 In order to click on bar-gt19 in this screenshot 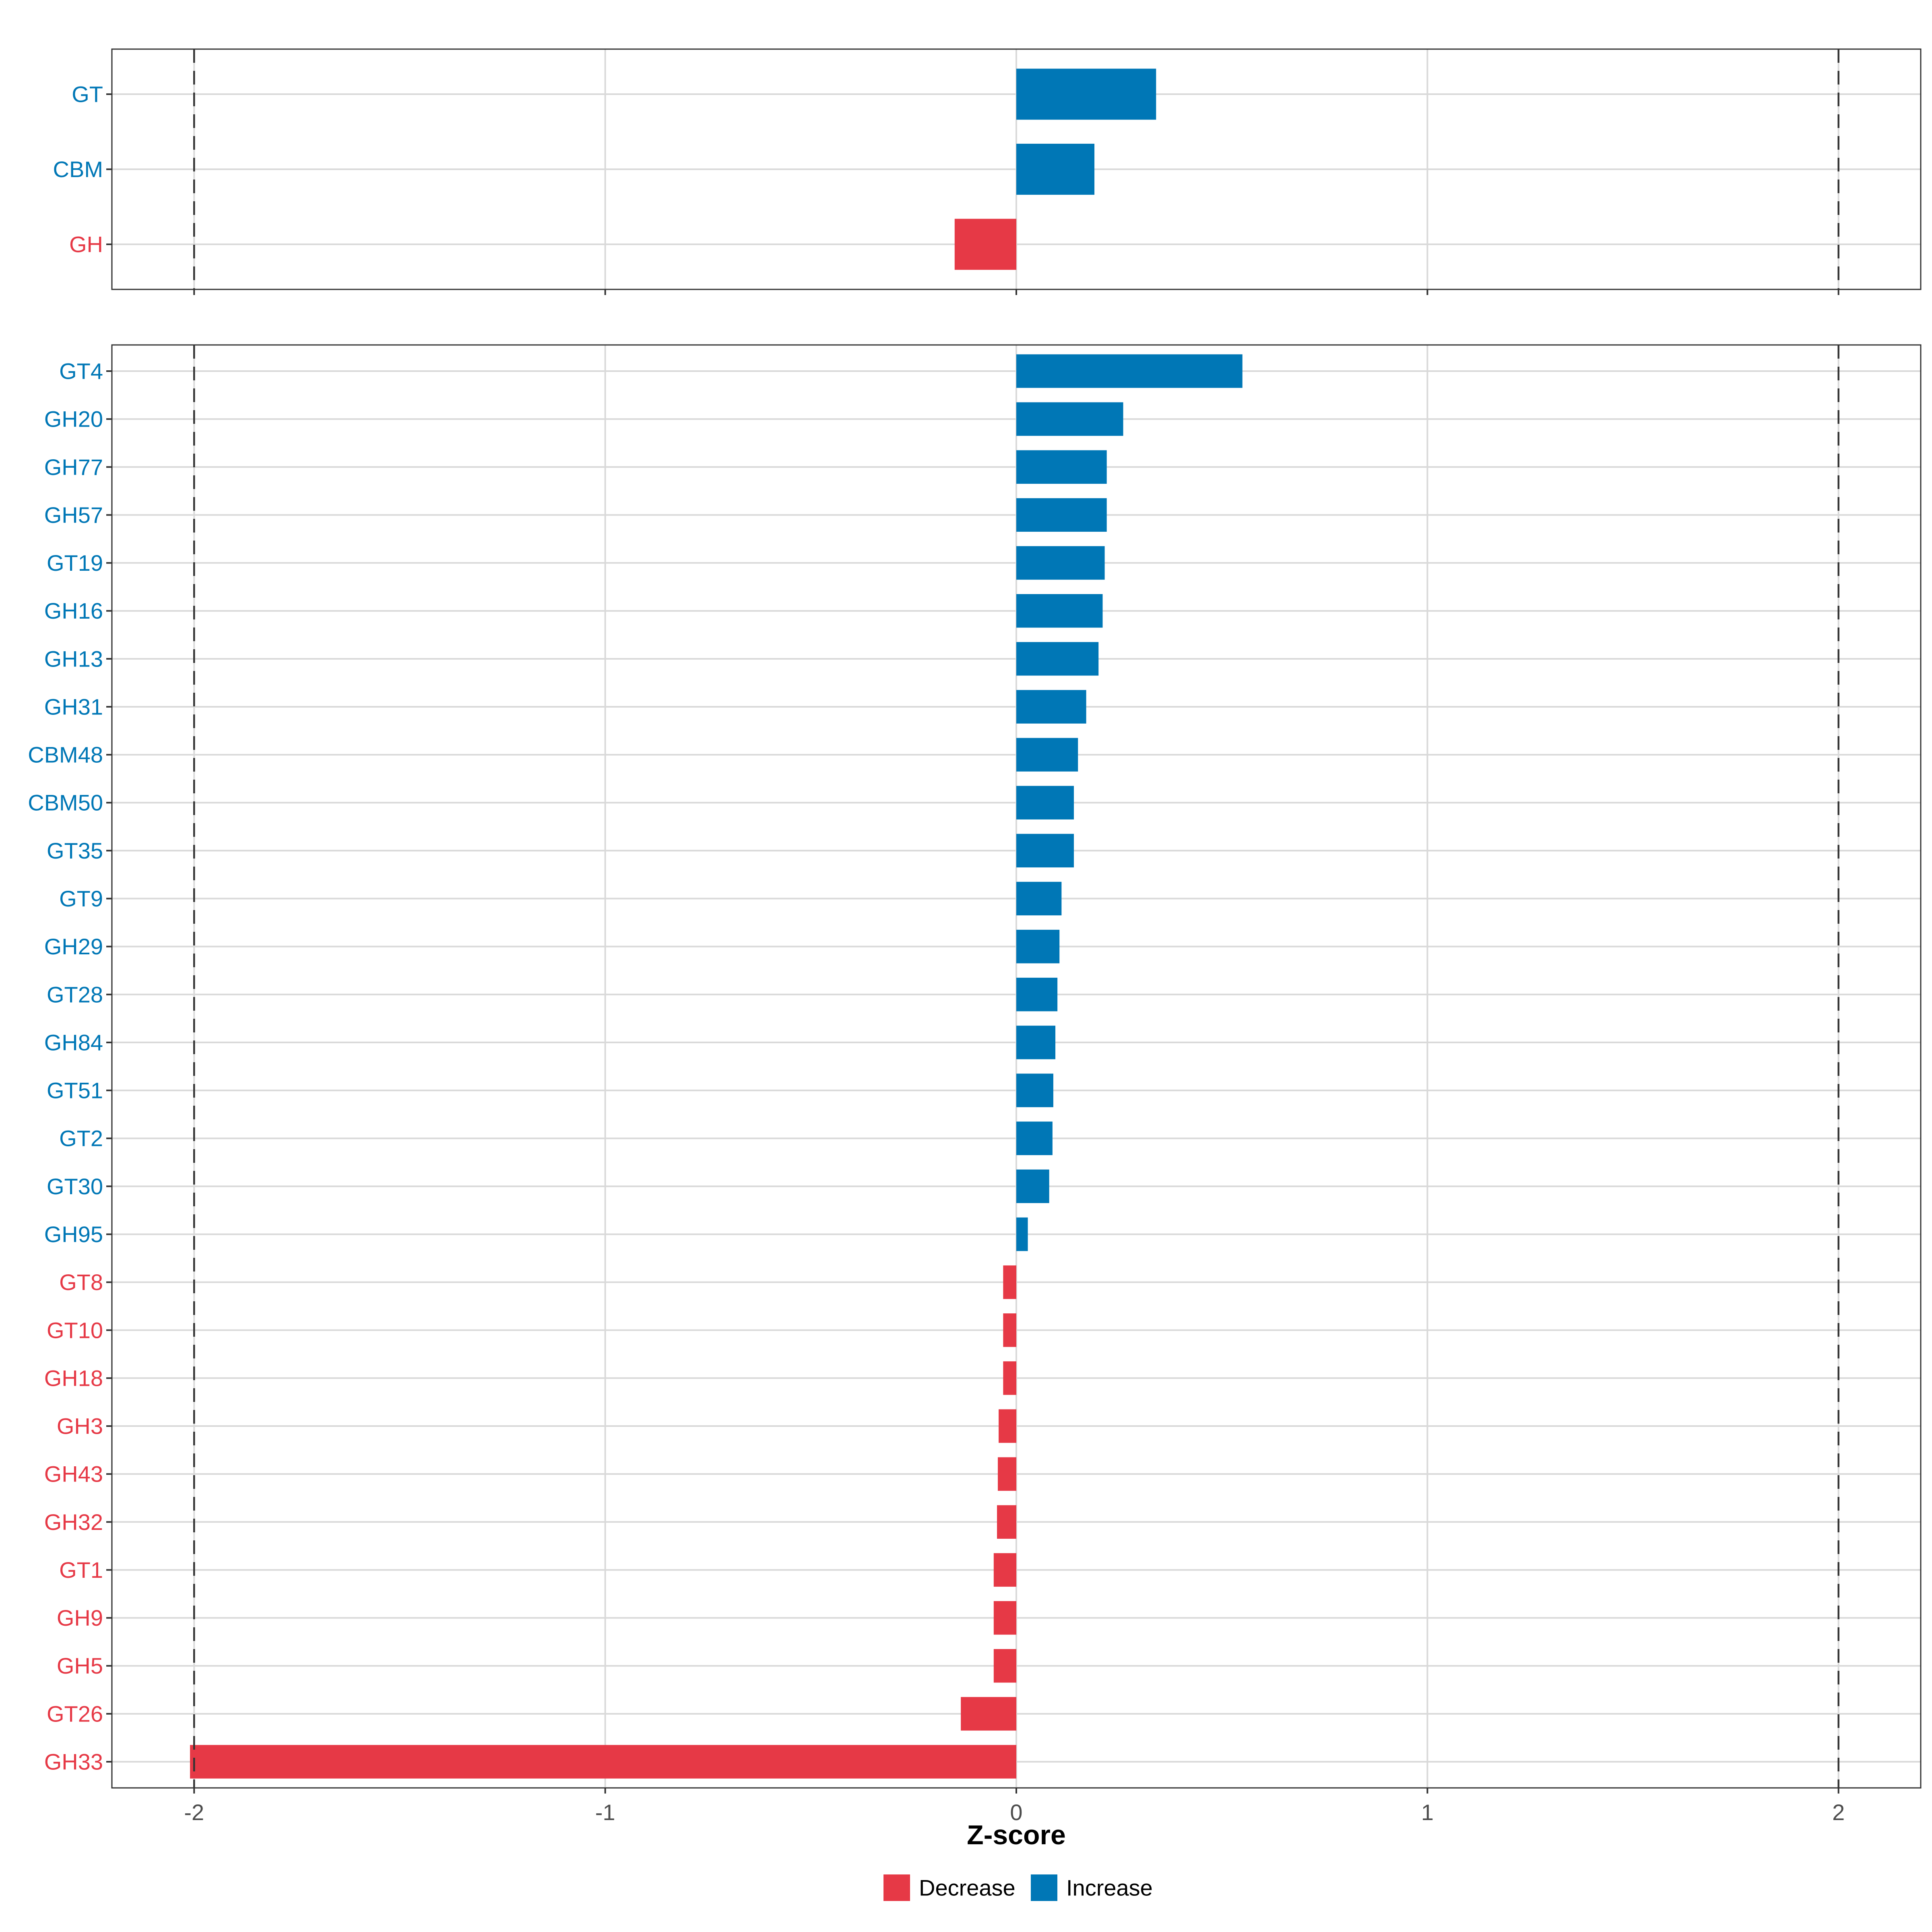, I will do `click(1060, 563)`.